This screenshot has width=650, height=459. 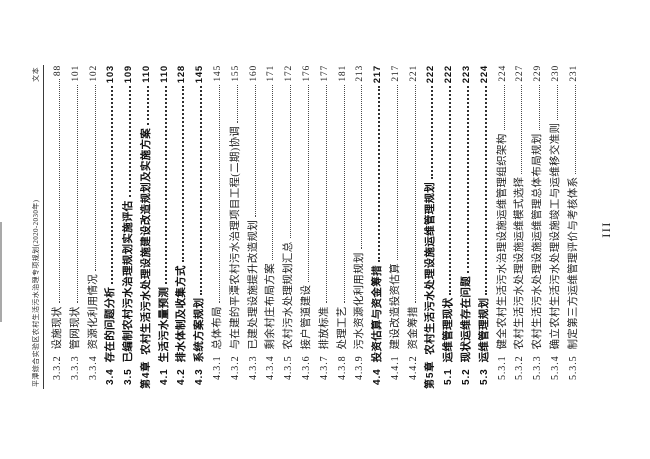 What do you see at coordinates (182, 376) in the screenshot?
I see `toc-entry-number: 4.2` at bounding box center [182, 376].